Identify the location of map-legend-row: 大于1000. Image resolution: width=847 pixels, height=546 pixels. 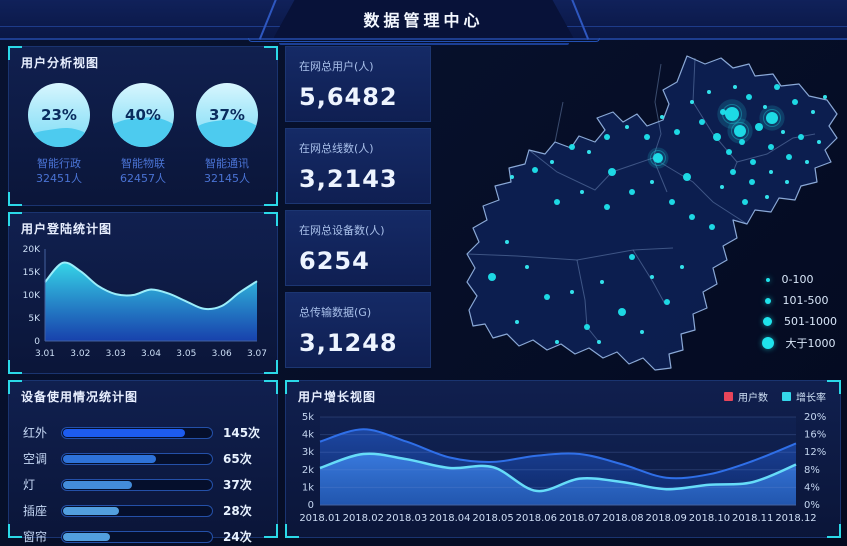
(799, 342).